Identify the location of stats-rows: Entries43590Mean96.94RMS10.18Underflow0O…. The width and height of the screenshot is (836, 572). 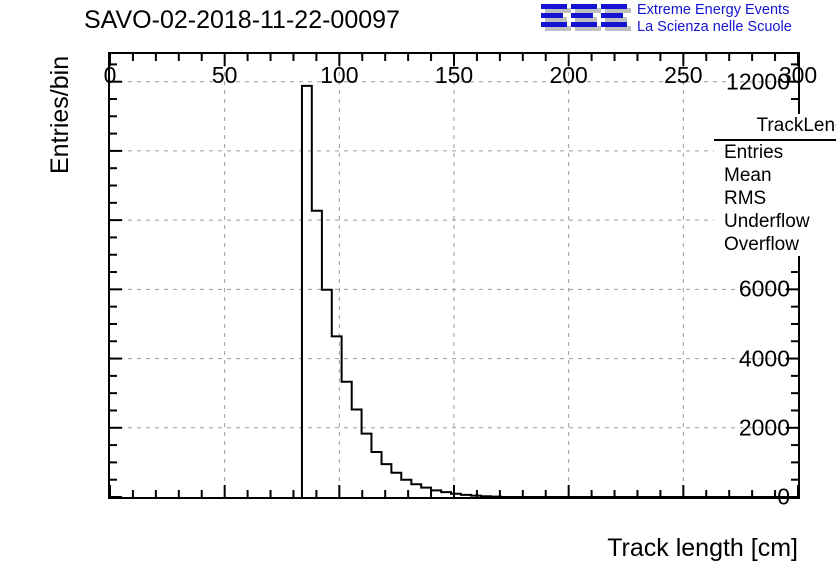
(775, 198).